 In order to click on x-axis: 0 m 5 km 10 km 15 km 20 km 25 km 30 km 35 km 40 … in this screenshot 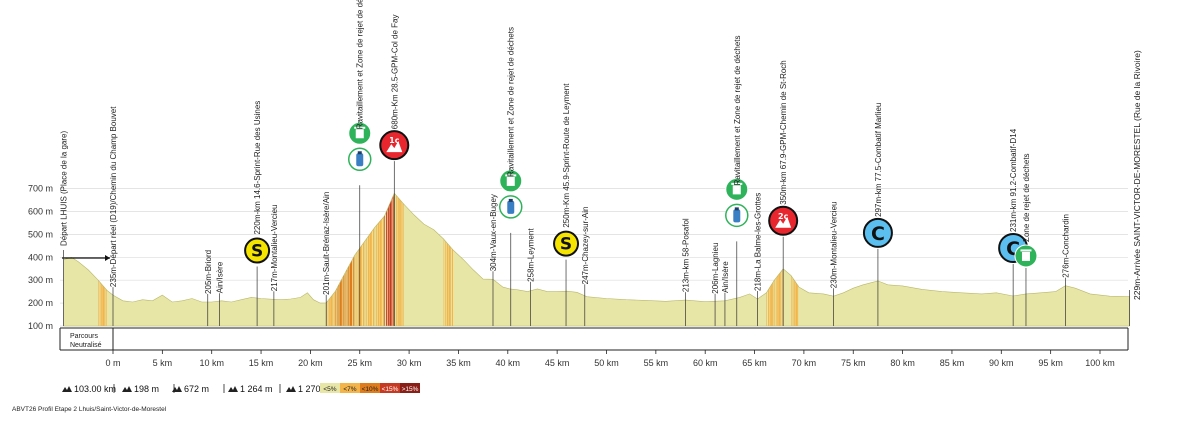, I will do `click(610, 359)`.